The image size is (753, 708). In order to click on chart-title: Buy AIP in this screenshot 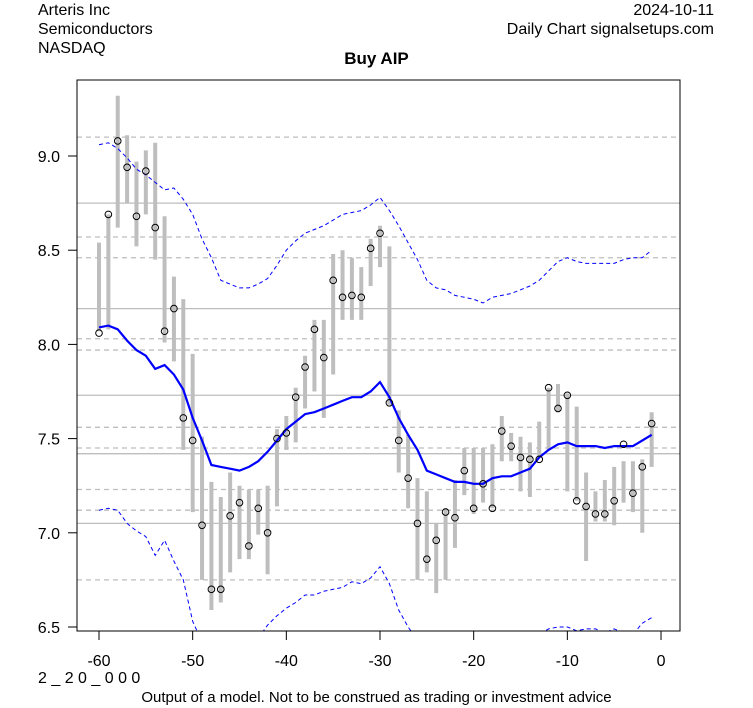, I will do `click(376, 58)`.